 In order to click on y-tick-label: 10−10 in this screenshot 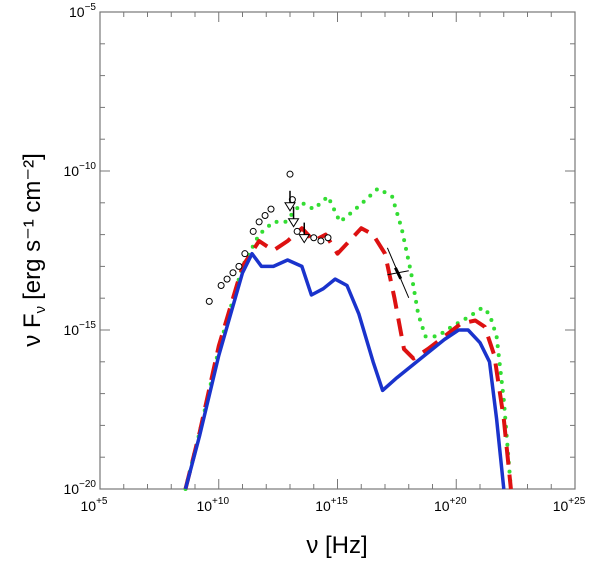, I will do `click(79, 170)`.